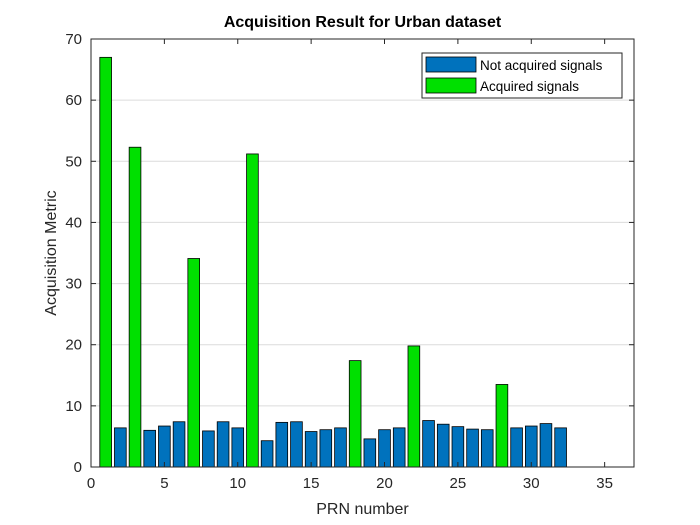 This screenshot has width=700, height=525. What do you see at coordinates (522, 75) in the screenshot?
I see `legend: Not acquired signals Acquired signals` at bounding box center [522, 75].